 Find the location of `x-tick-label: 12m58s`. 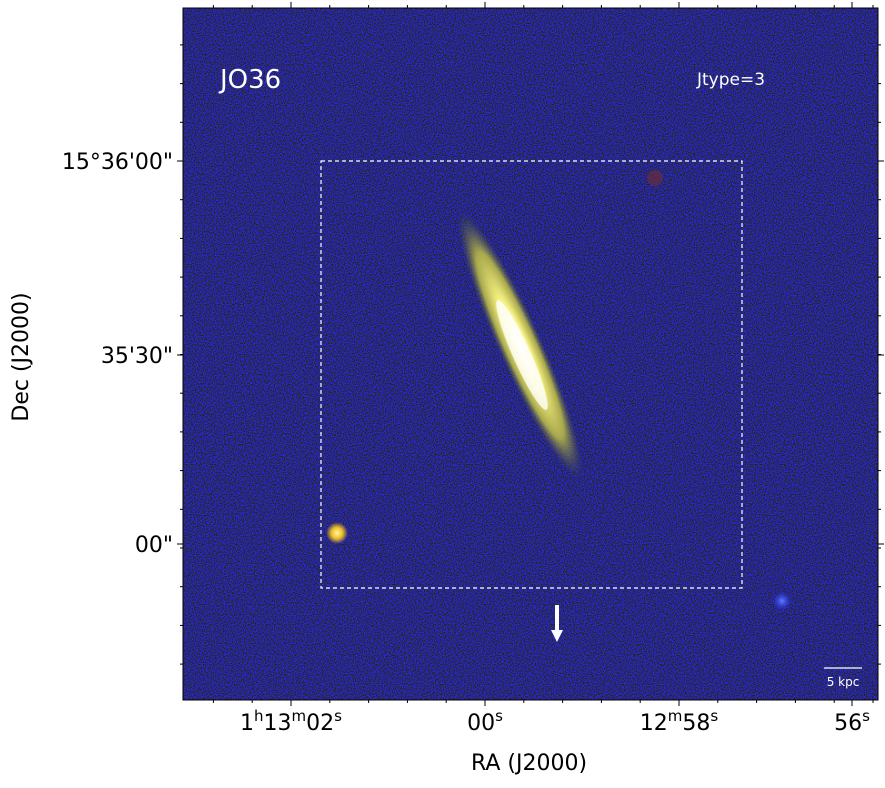

x-tick-label: 12m58s is located at coordinates (679, 721).